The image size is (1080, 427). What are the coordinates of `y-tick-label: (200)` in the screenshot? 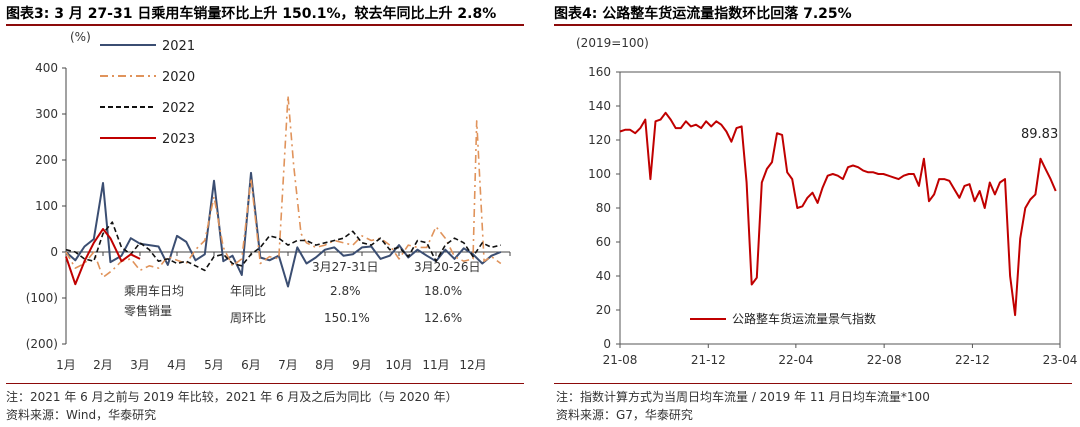 It's located at (42, 344).